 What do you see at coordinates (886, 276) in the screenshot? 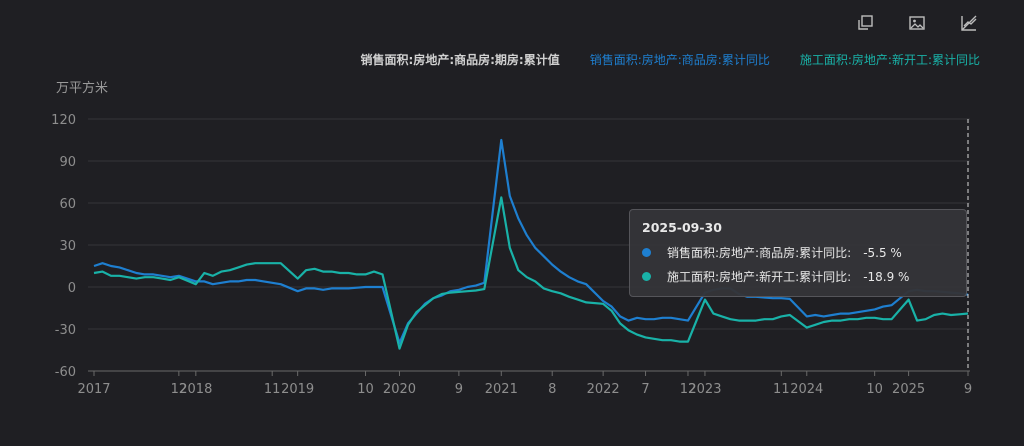
I see `tooltip-series-value: -18.9 %` at bounding box center [886, 276].